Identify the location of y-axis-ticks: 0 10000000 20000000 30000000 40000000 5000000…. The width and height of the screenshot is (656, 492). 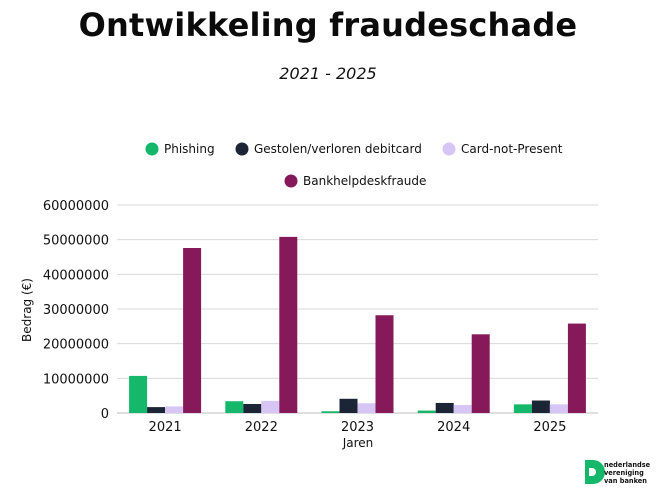
(76, 310).